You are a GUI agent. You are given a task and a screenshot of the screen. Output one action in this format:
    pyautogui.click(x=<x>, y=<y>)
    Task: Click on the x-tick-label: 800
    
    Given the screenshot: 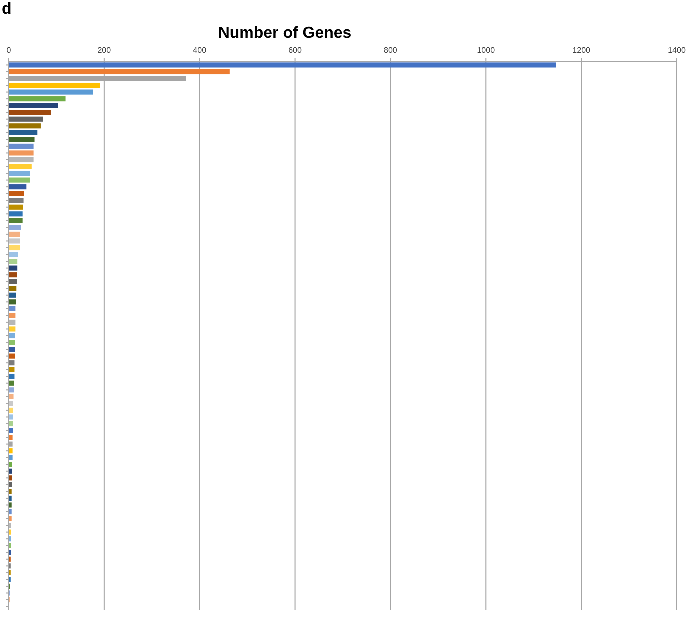 What is the action you would take?
    pyautogui.click(x=391, y=50)
    